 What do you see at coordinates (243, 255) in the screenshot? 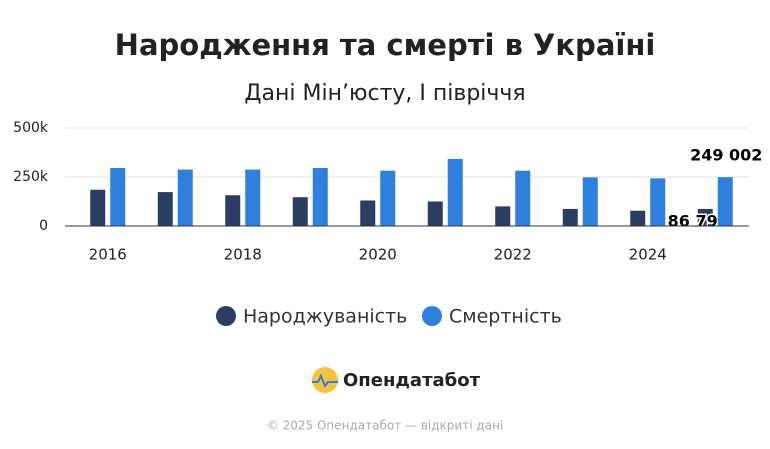
I see `x-tick-label: 2018` at bounding box center [243, 255].